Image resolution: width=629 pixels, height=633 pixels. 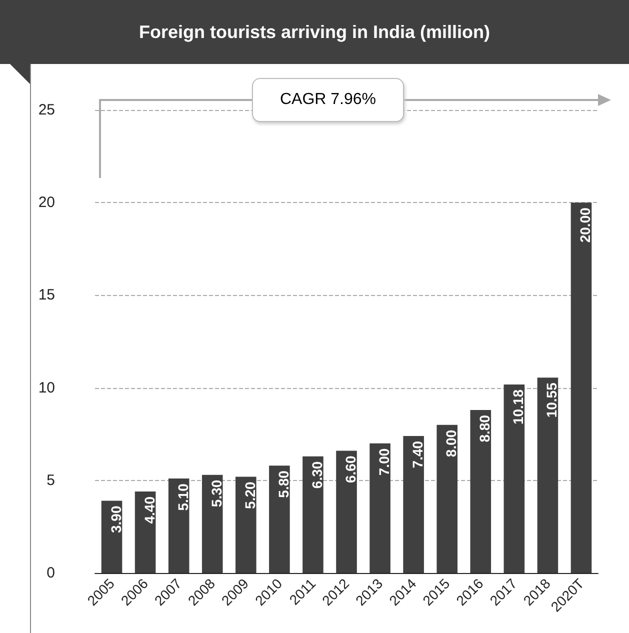 What do you see at coordinates (116, 520) in the screenshot?
I see `data-label: 3.90` at bounding box center [116, 520].